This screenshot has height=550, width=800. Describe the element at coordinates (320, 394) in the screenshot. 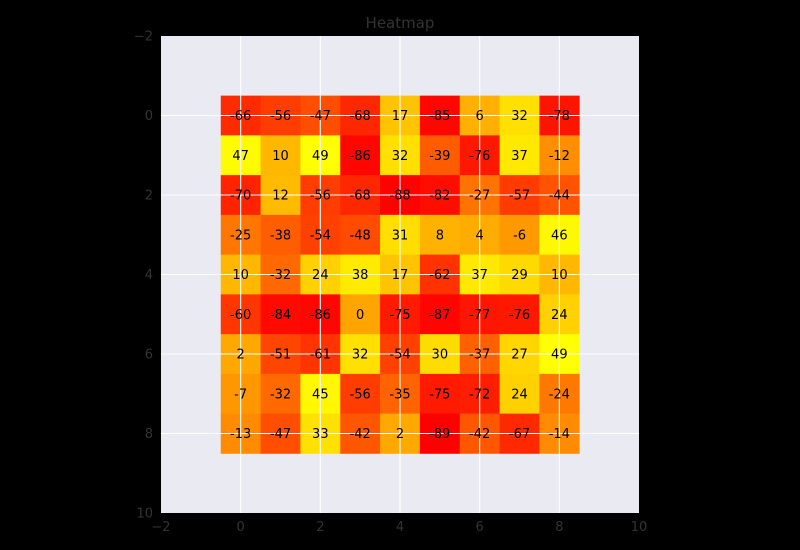

I see `cell-value-label: 45` at that location.